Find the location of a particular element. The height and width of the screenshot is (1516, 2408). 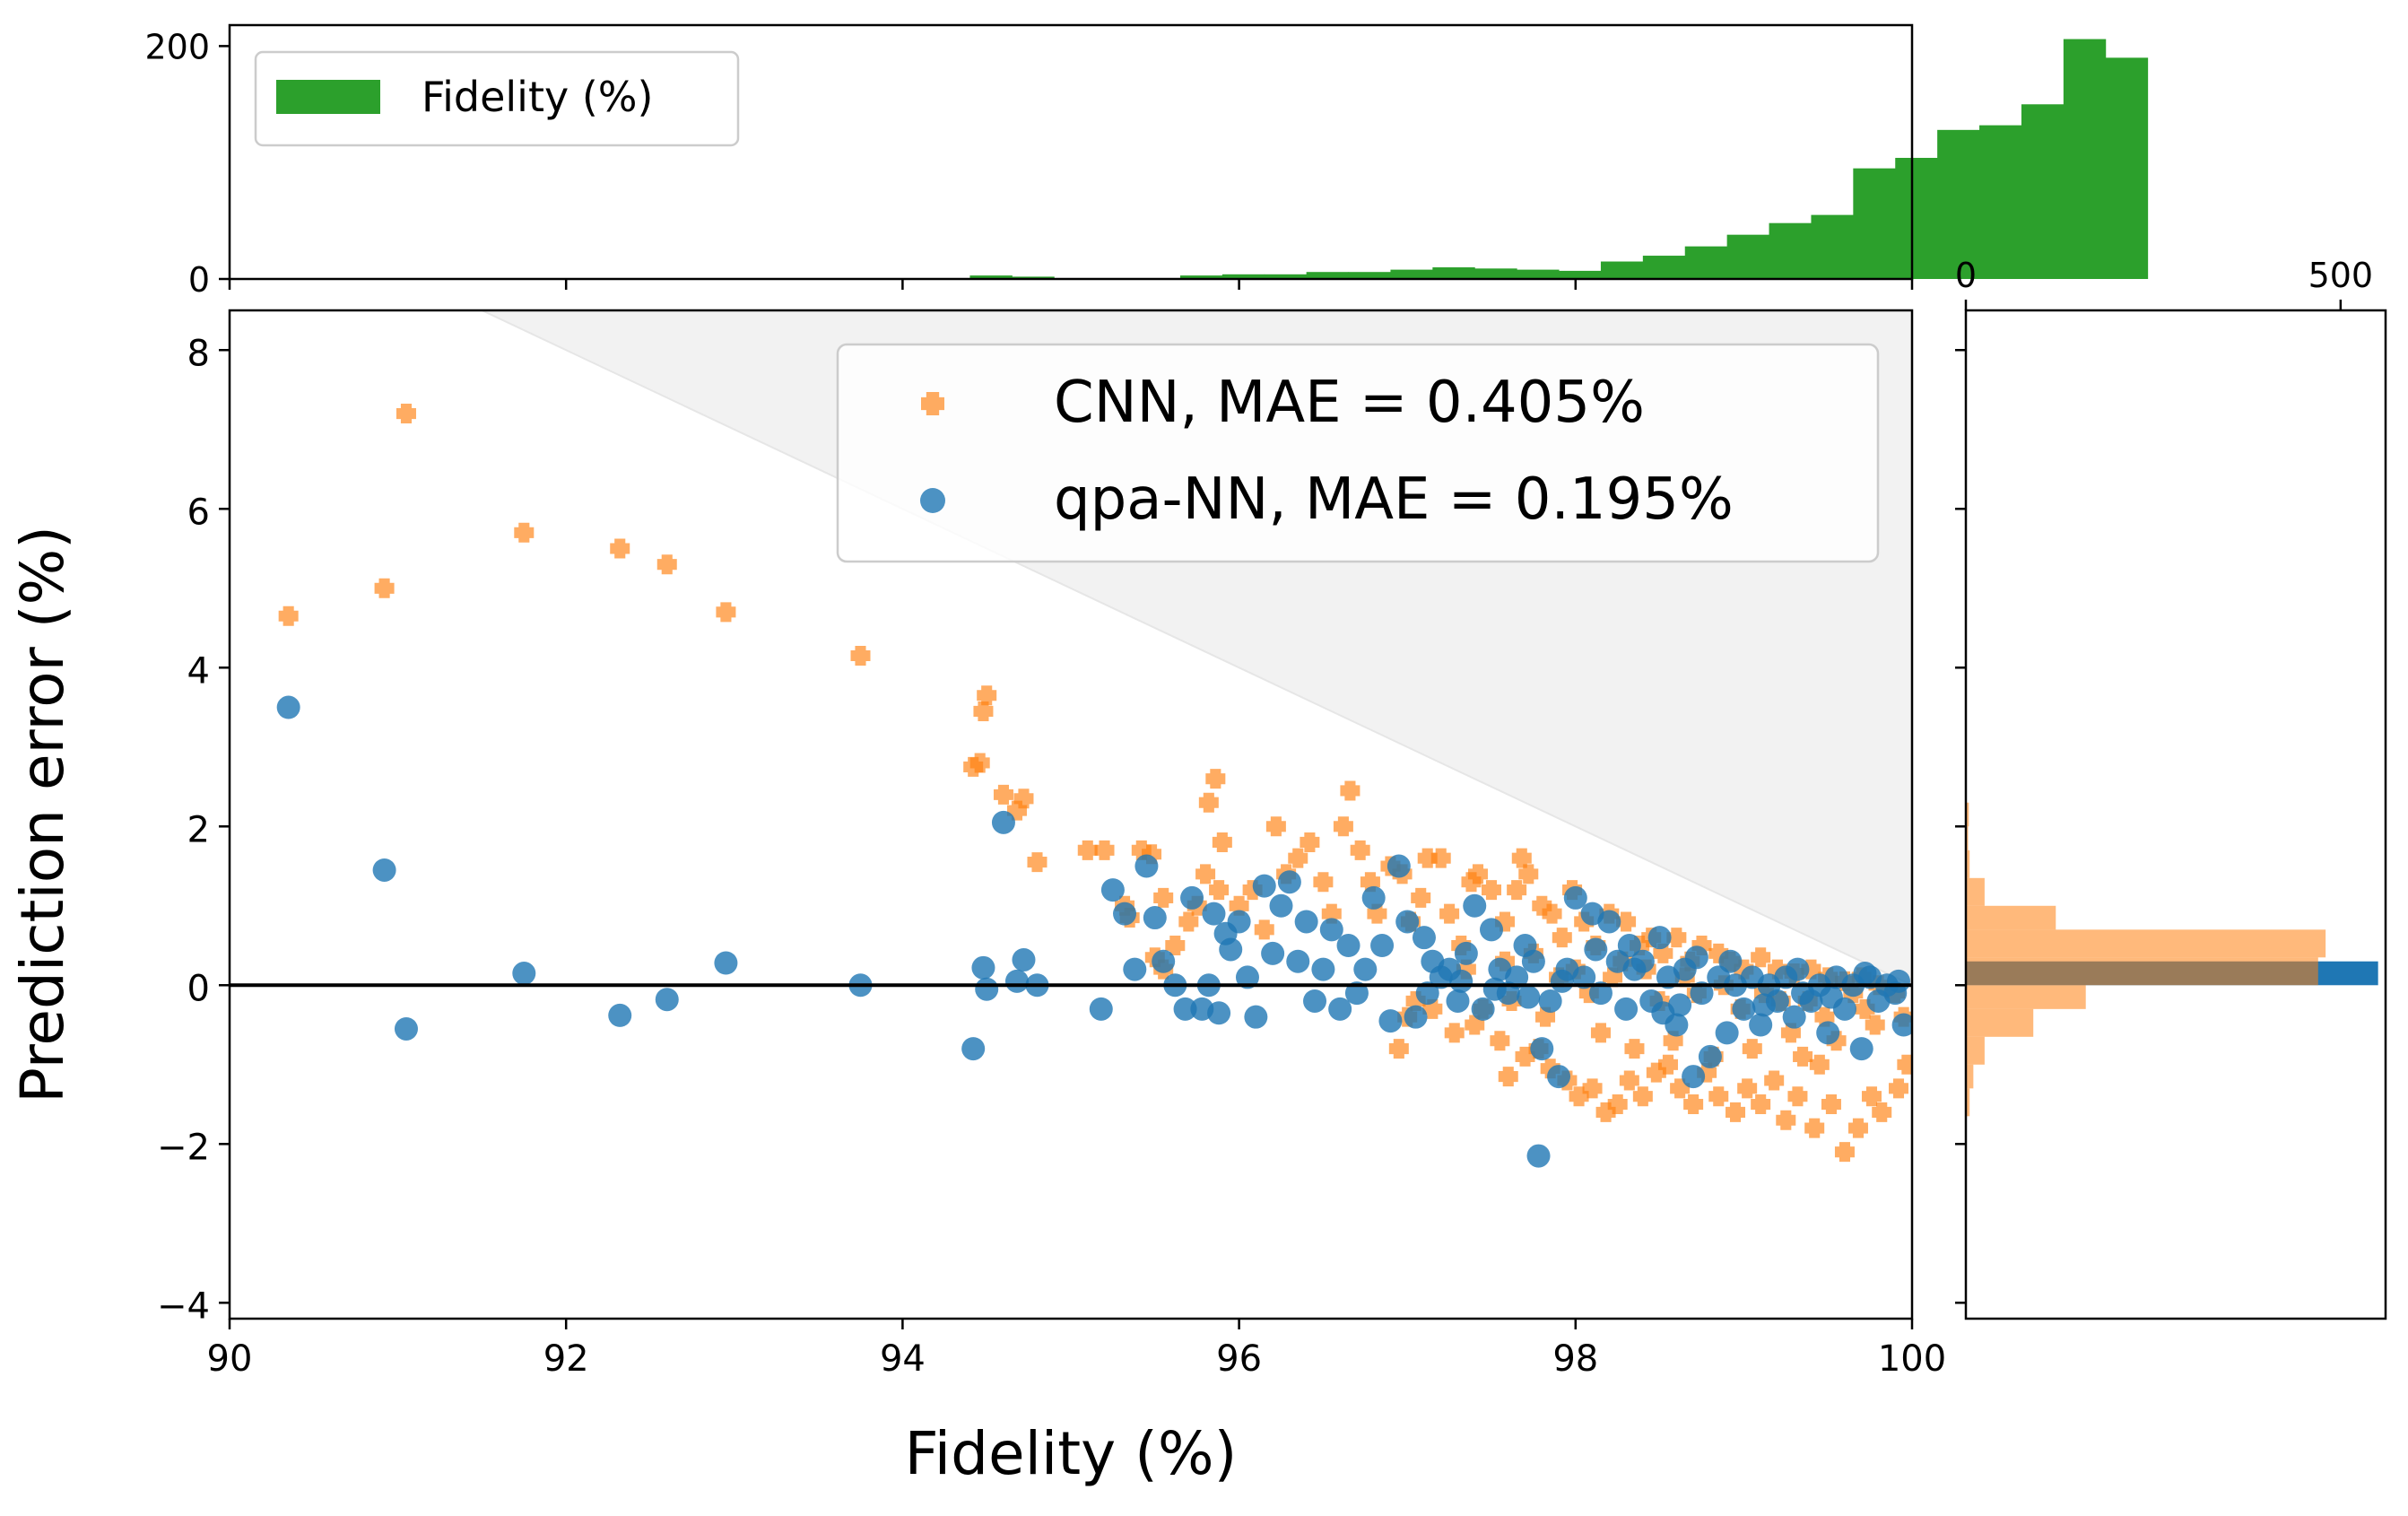

top-legend-box is located at coordinates (497, 98).